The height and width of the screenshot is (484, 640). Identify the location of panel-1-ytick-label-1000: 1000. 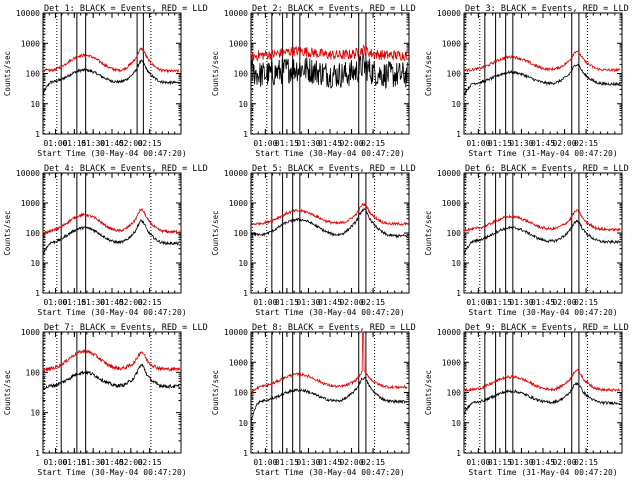
(30, 43).